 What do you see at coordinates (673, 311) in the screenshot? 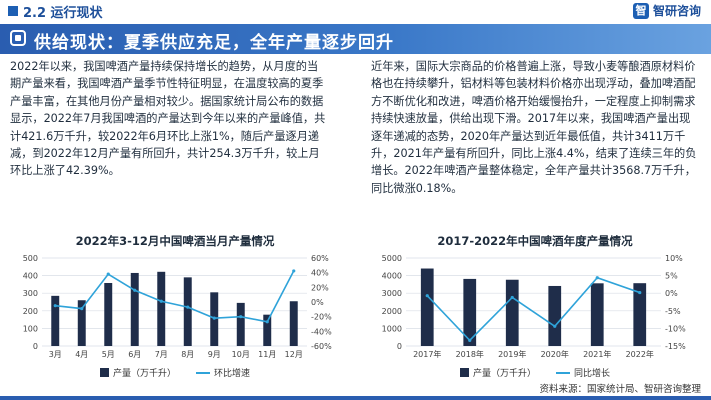
I see `y-tick-right: -5%` at bounding box center [673, 311].